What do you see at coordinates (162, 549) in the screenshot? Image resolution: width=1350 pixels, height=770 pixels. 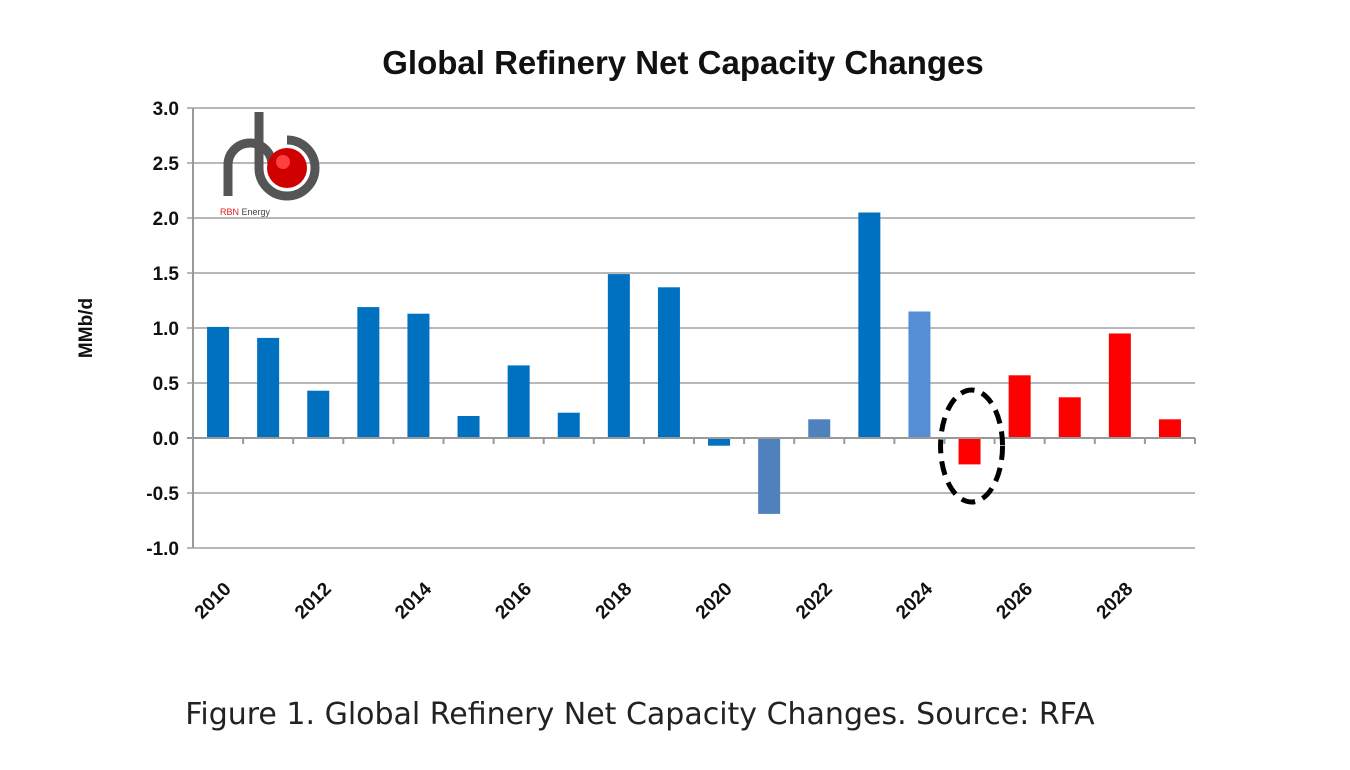 I see `y-tick-label: -1.0` at bounding box center [162, 549].